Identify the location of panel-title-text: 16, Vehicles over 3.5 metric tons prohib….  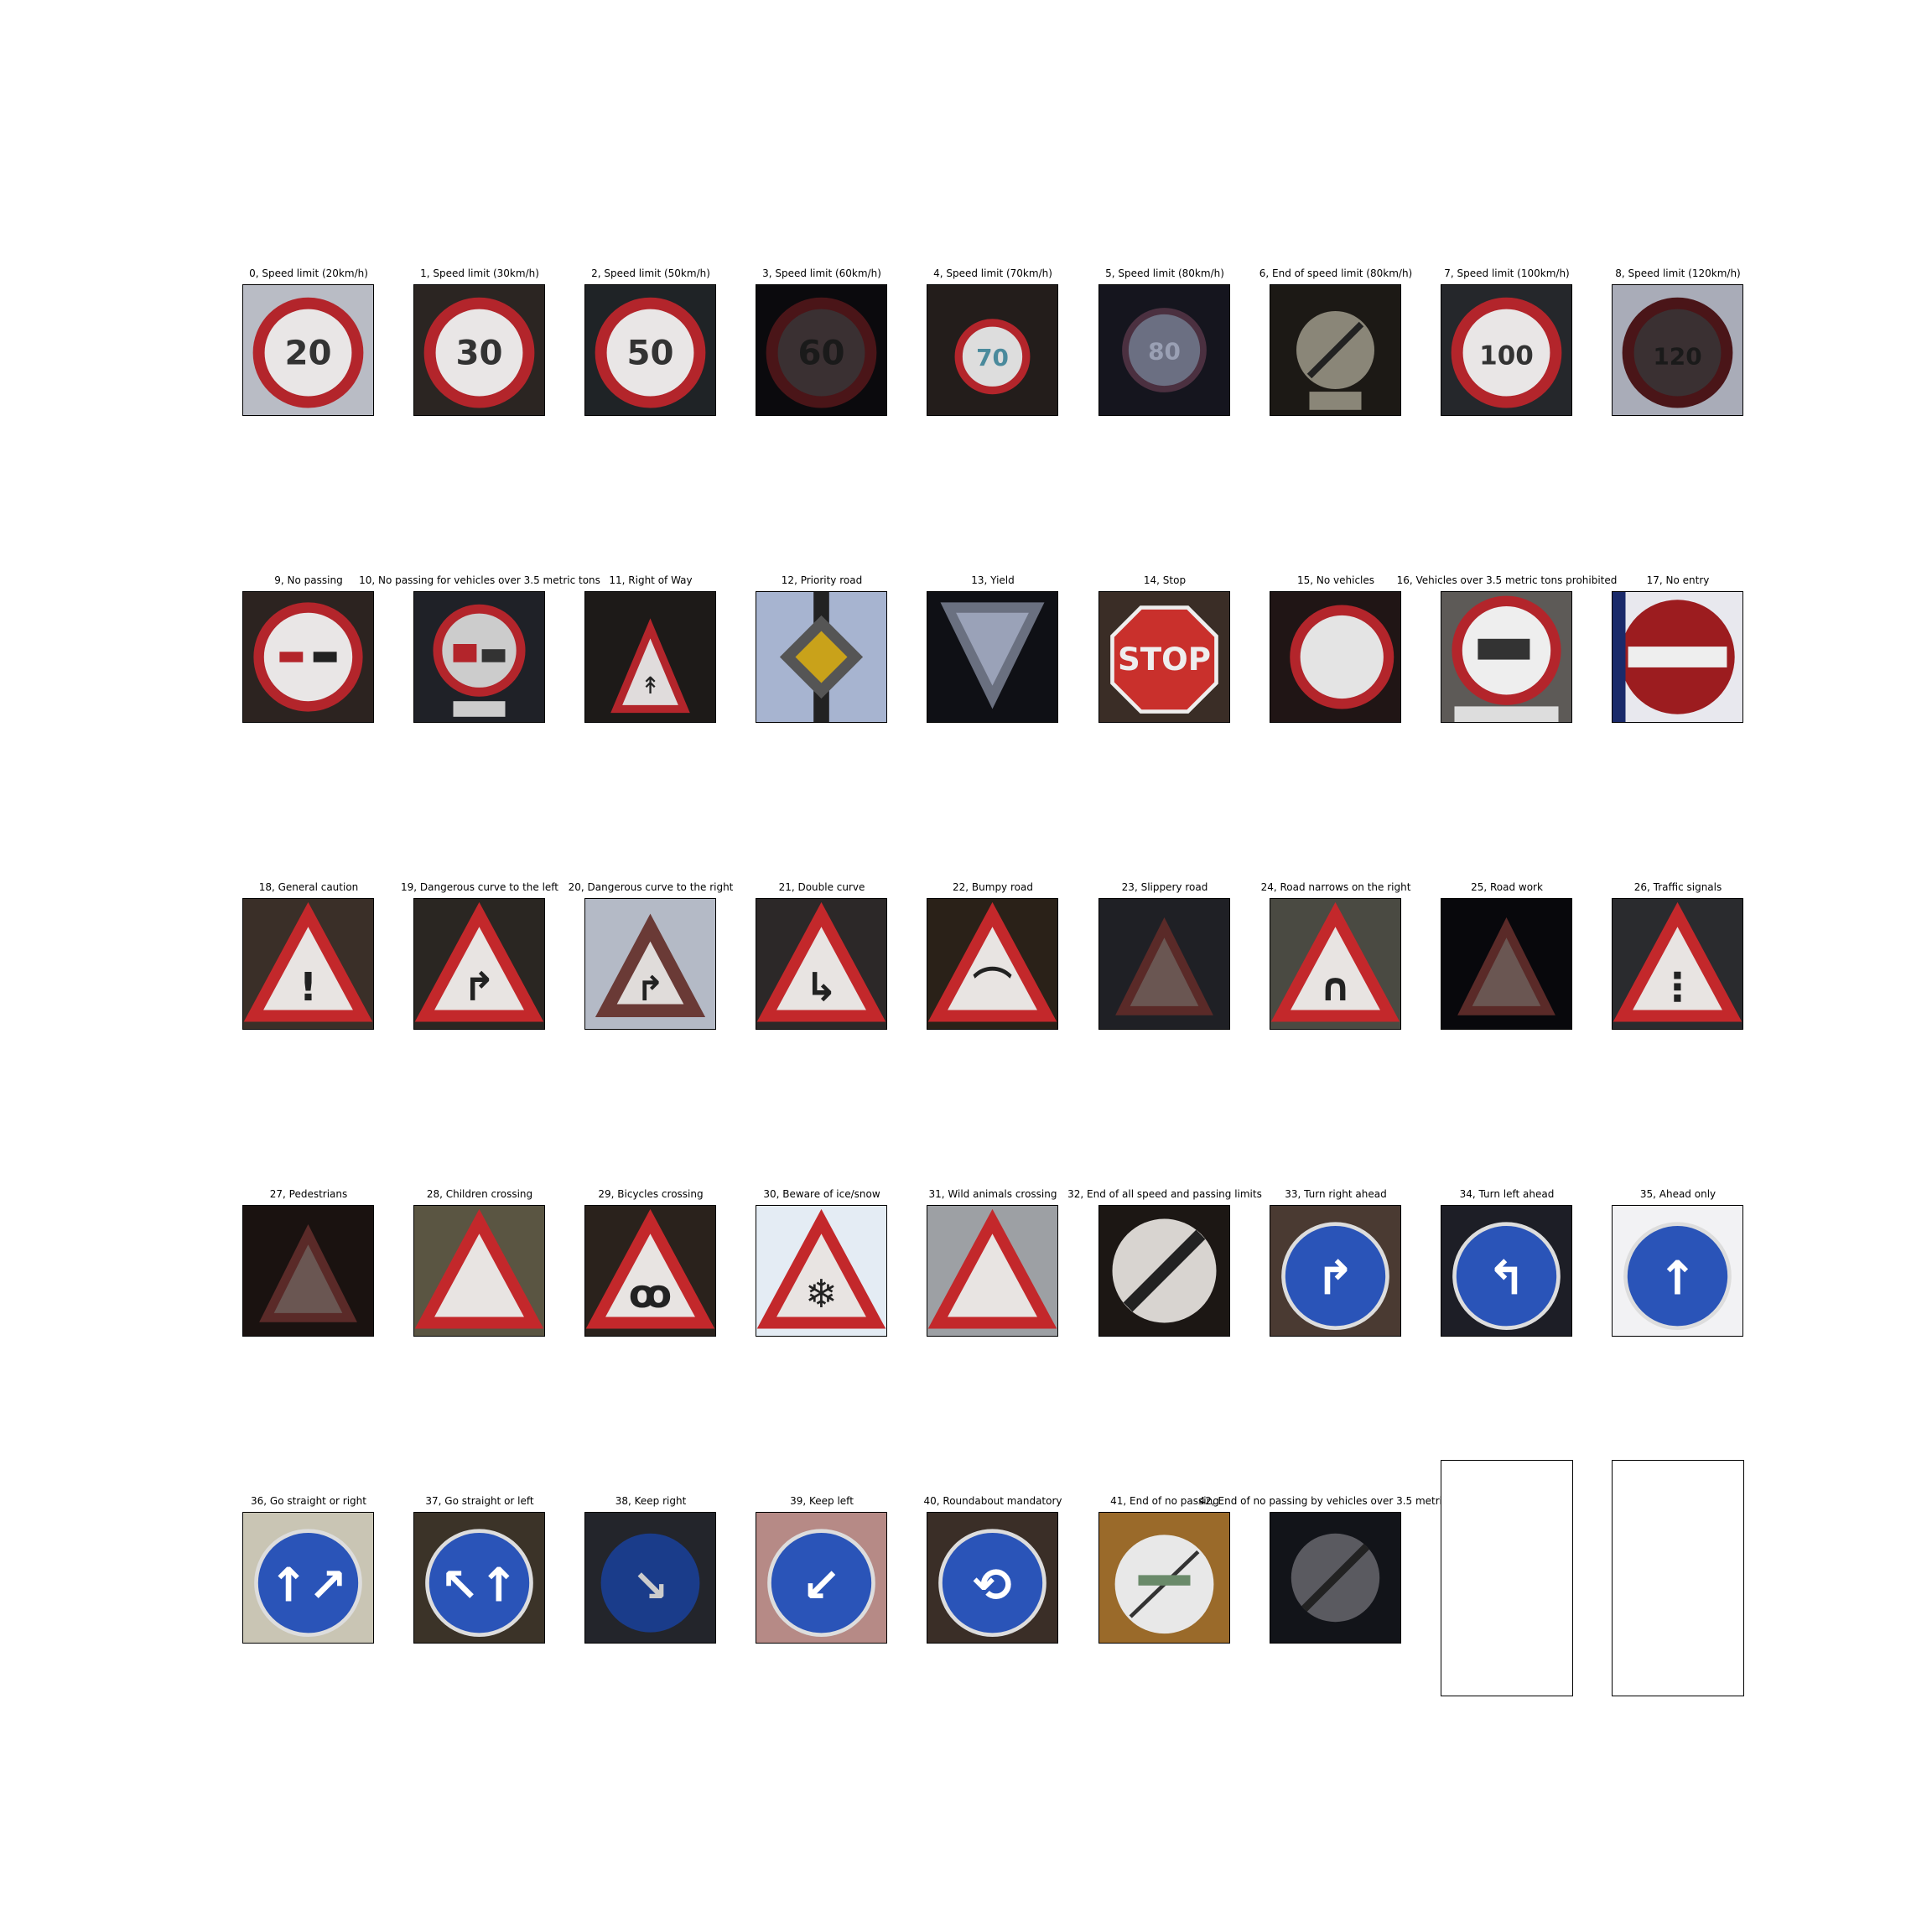
(1507, 580).